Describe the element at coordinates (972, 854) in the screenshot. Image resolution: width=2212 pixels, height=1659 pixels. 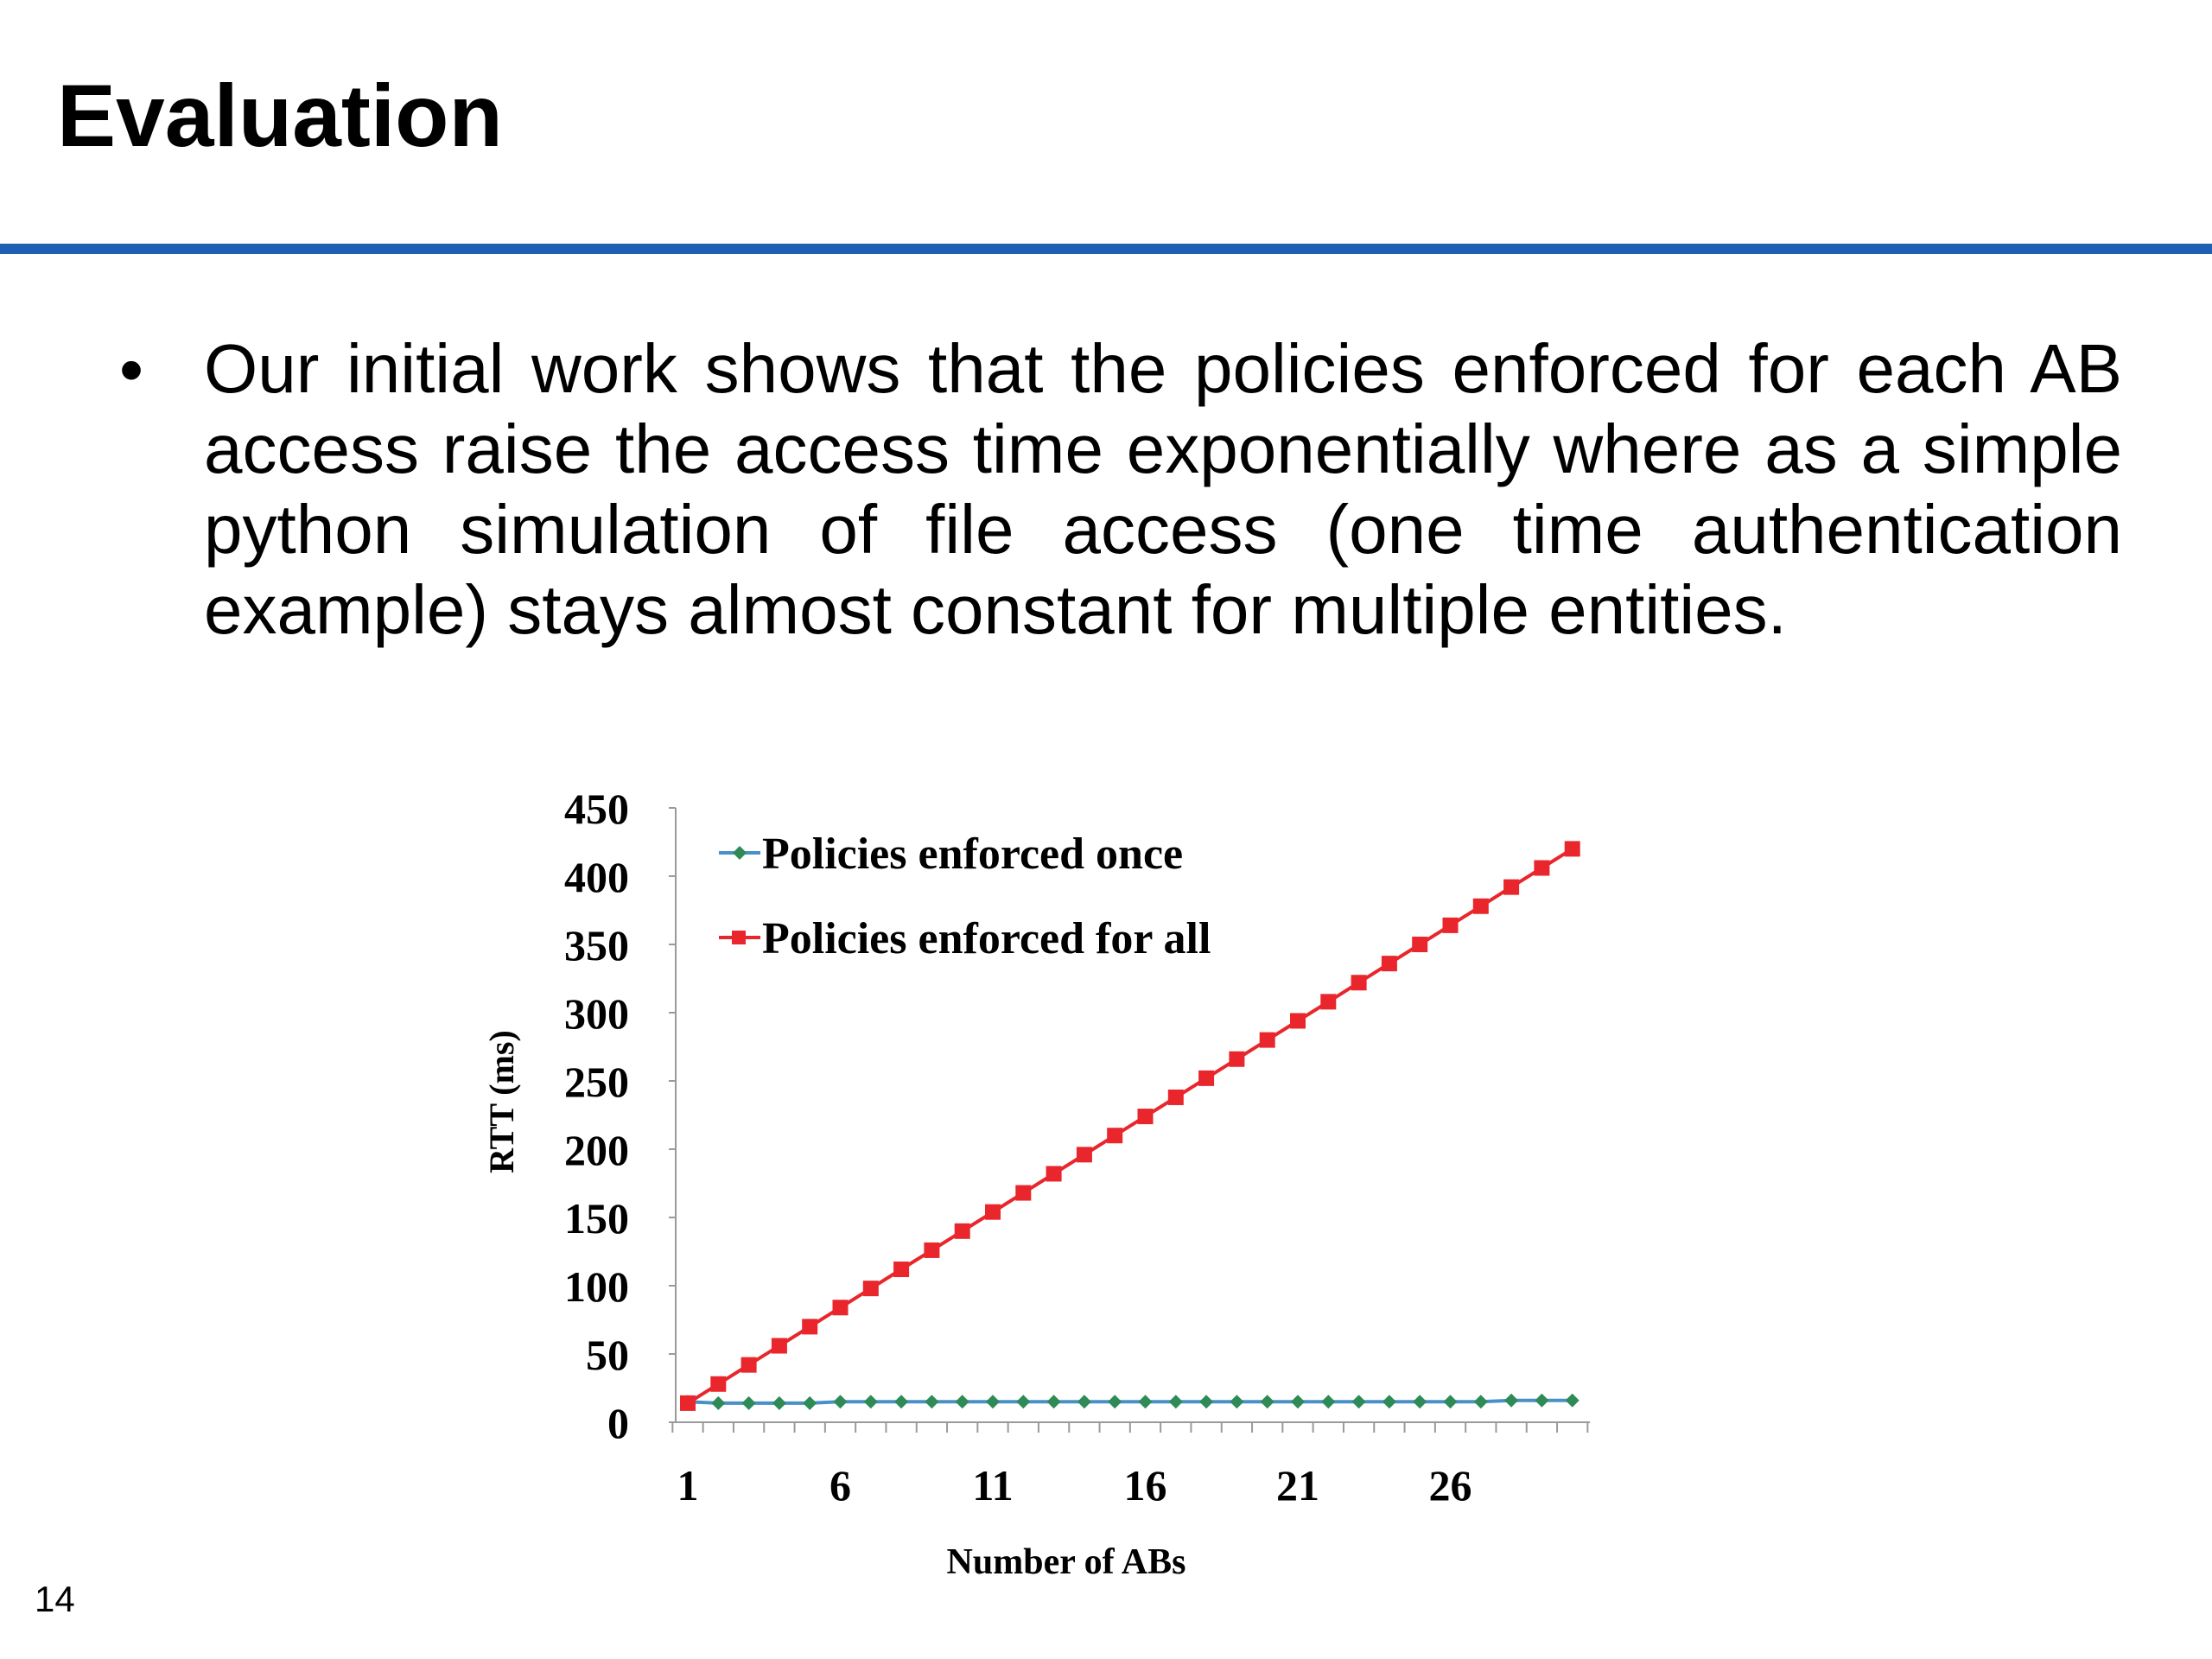
I see `legend-label-1: Policies enforced once` at that location.